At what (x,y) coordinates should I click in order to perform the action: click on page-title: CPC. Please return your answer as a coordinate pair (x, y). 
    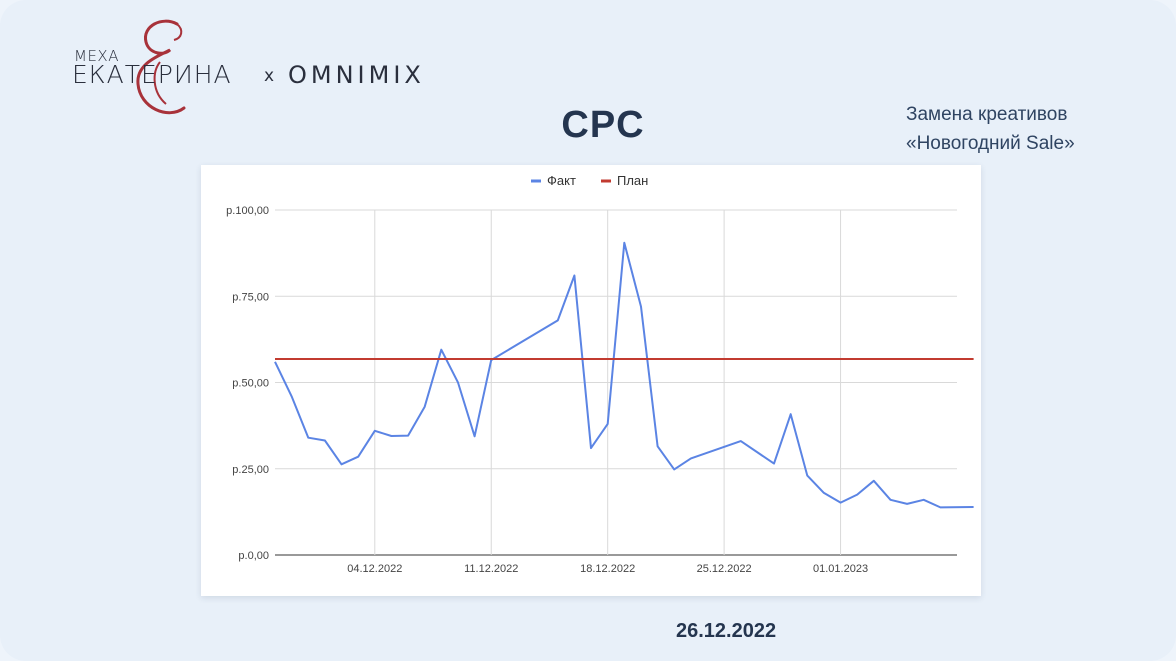
    Looking at the image, I should click on (603, 125).